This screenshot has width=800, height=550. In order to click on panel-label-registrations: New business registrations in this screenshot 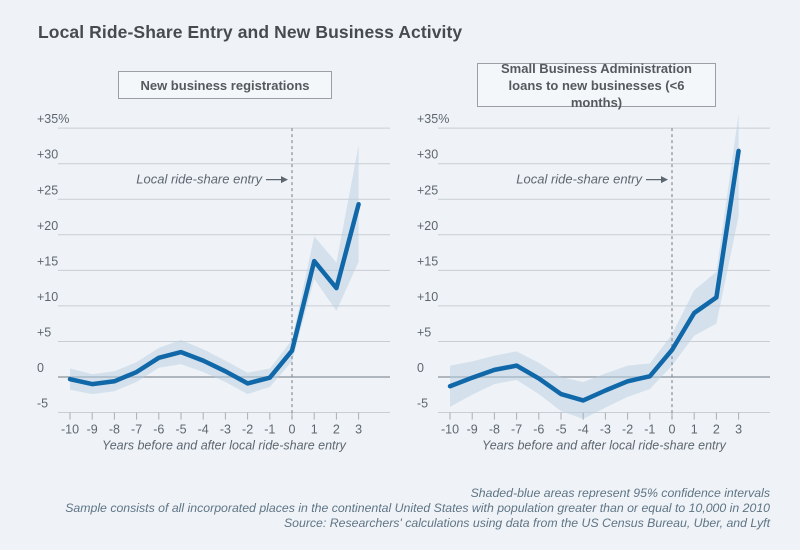, I will do `click(225, 85)`.